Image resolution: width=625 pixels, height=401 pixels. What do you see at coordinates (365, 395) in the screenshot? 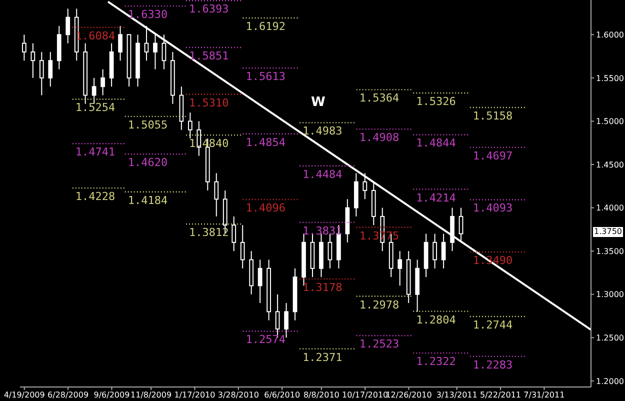
I see `x-tick-label: 10/17/2010` at bounding box center [365, 395].